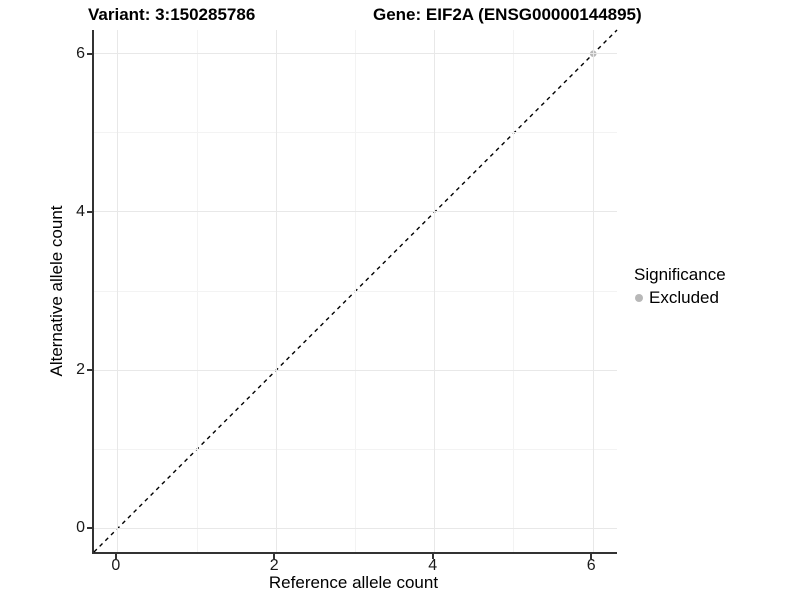 This screenshot has height=600, width=800. Describe the element at coordinates (353, 582) in the screenshot. I see `x-axis-title: Reference allele count` at that location.